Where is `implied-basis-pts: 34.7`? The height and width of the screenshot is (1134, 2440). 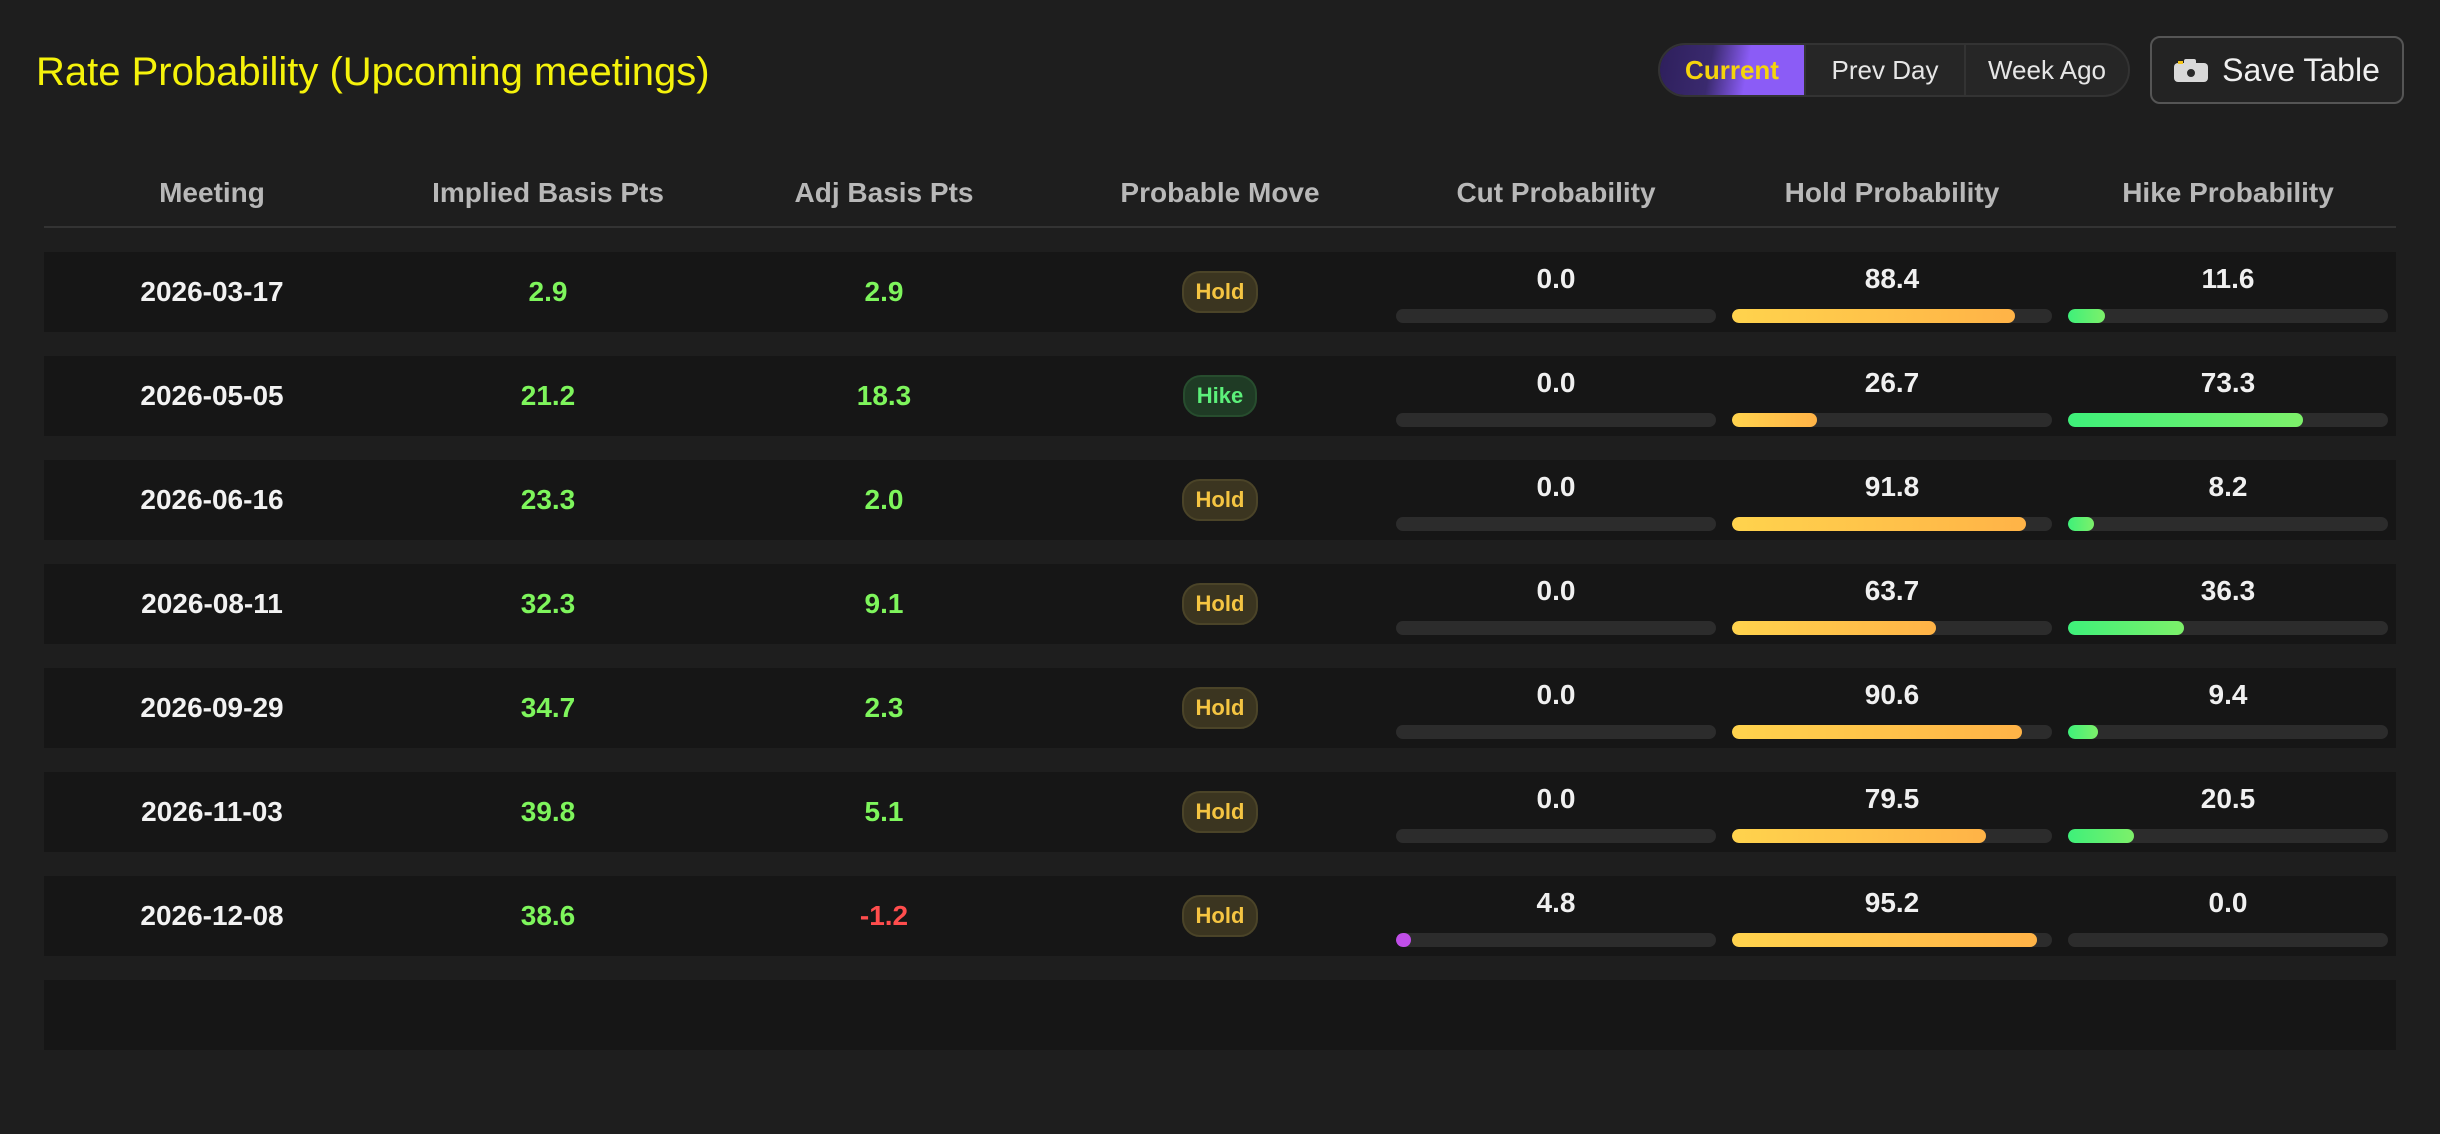
implied-basis-pts: 34.7 is located at coordinates (548, 708).